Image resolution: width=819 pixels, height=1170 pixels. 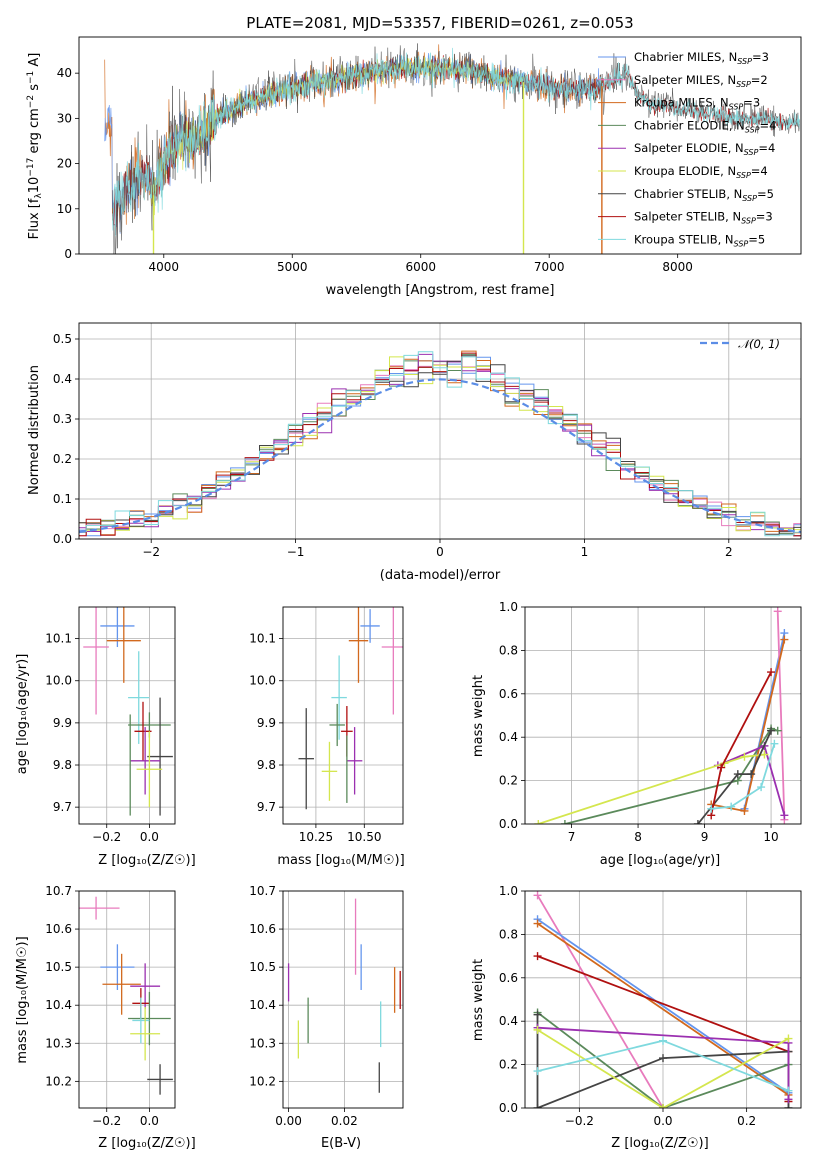 I want to click on y-tick-label: 10, so click(x=64, y=209).